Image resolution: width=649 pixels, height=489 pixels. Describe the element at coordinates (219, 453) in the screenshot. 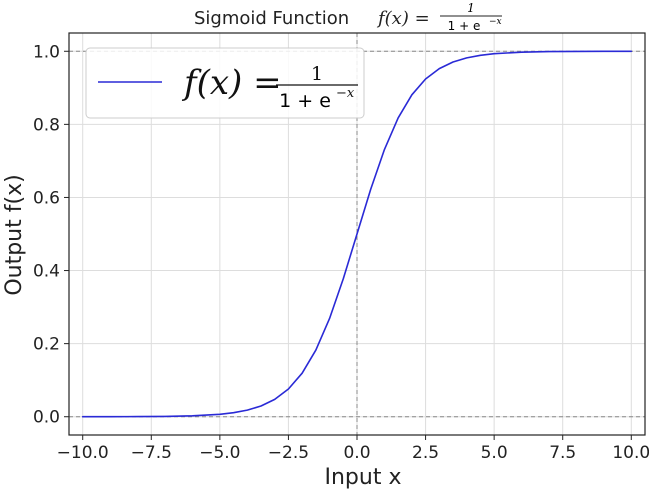

I see `x-tick-label-2: −5.0` at that location.